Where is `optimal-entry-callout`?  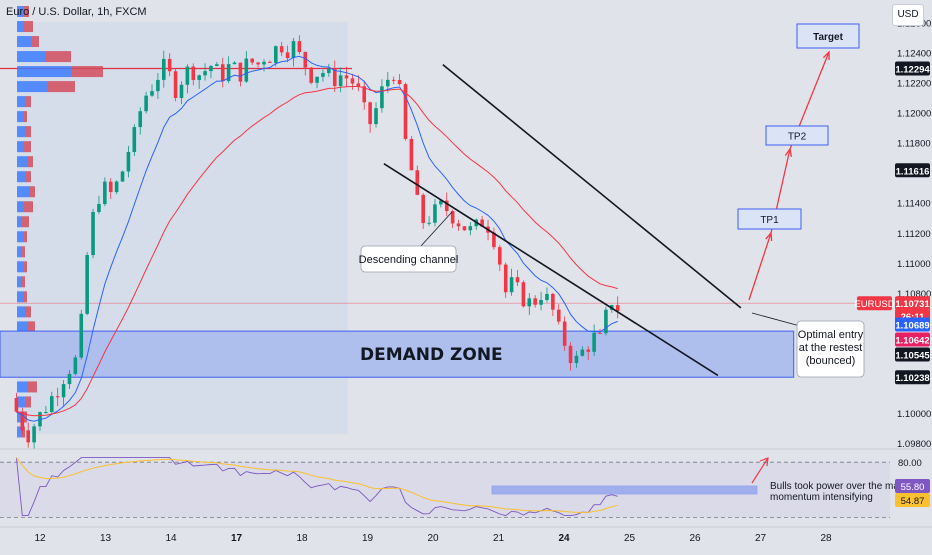
optimal-entry-callout is located at coordinates (830, 349).